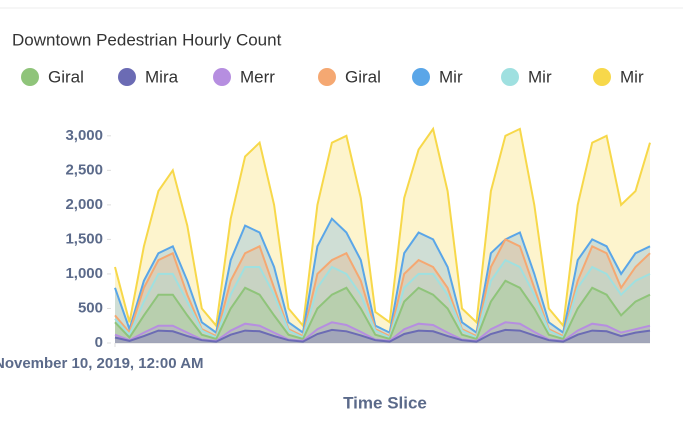  I want to click on y-tick-label: 0, so click(99, 342).